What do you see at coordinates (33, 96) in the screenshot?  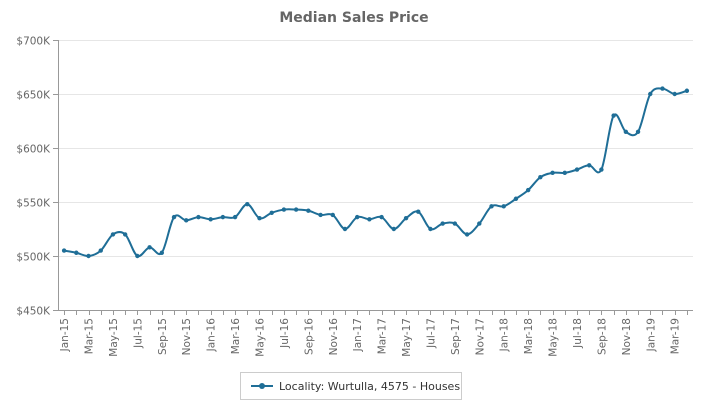 I see `y-tick-label: $650K` at bounding box center [33, 96].